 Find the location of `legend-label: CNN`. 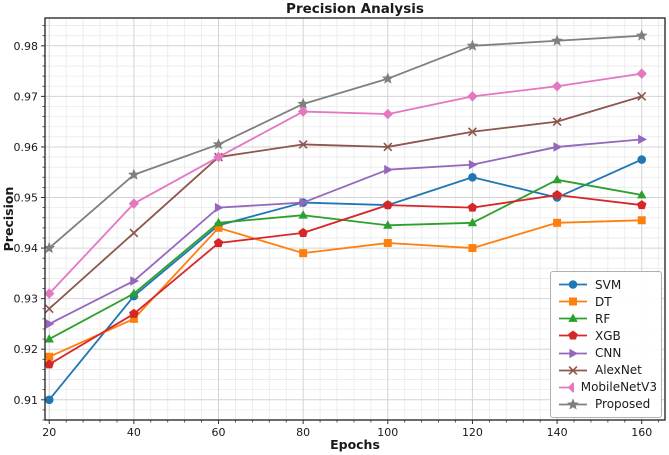

legend-label: CNN is located at coordinates (608, 353).